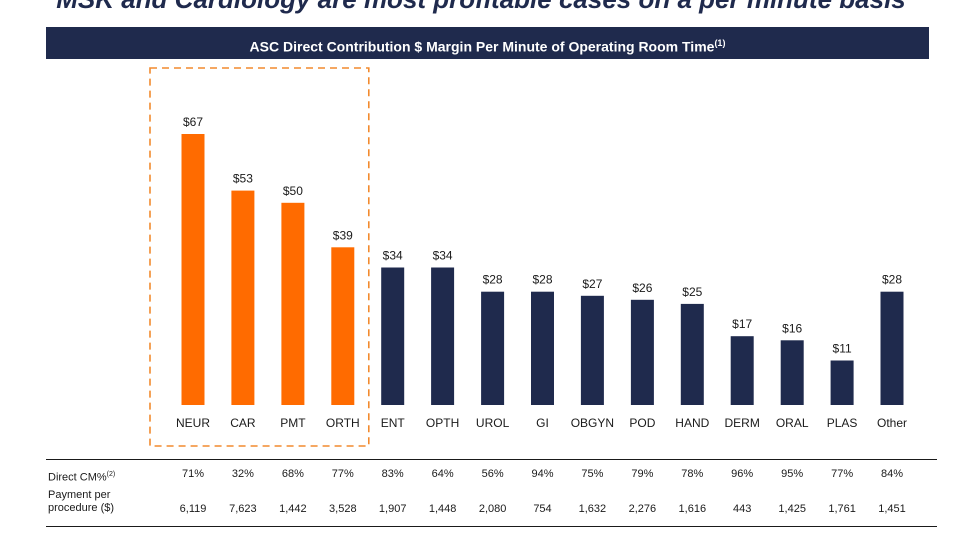  I want to click on row-label-direct-cm-text: Direct CM%, so click(77, 477).